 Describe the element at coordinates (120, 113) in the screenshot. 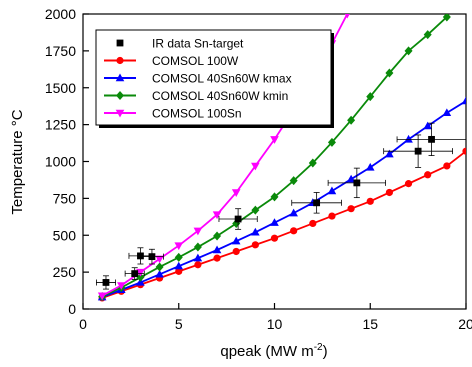

I see `legend-entry-4-marker` at that location.